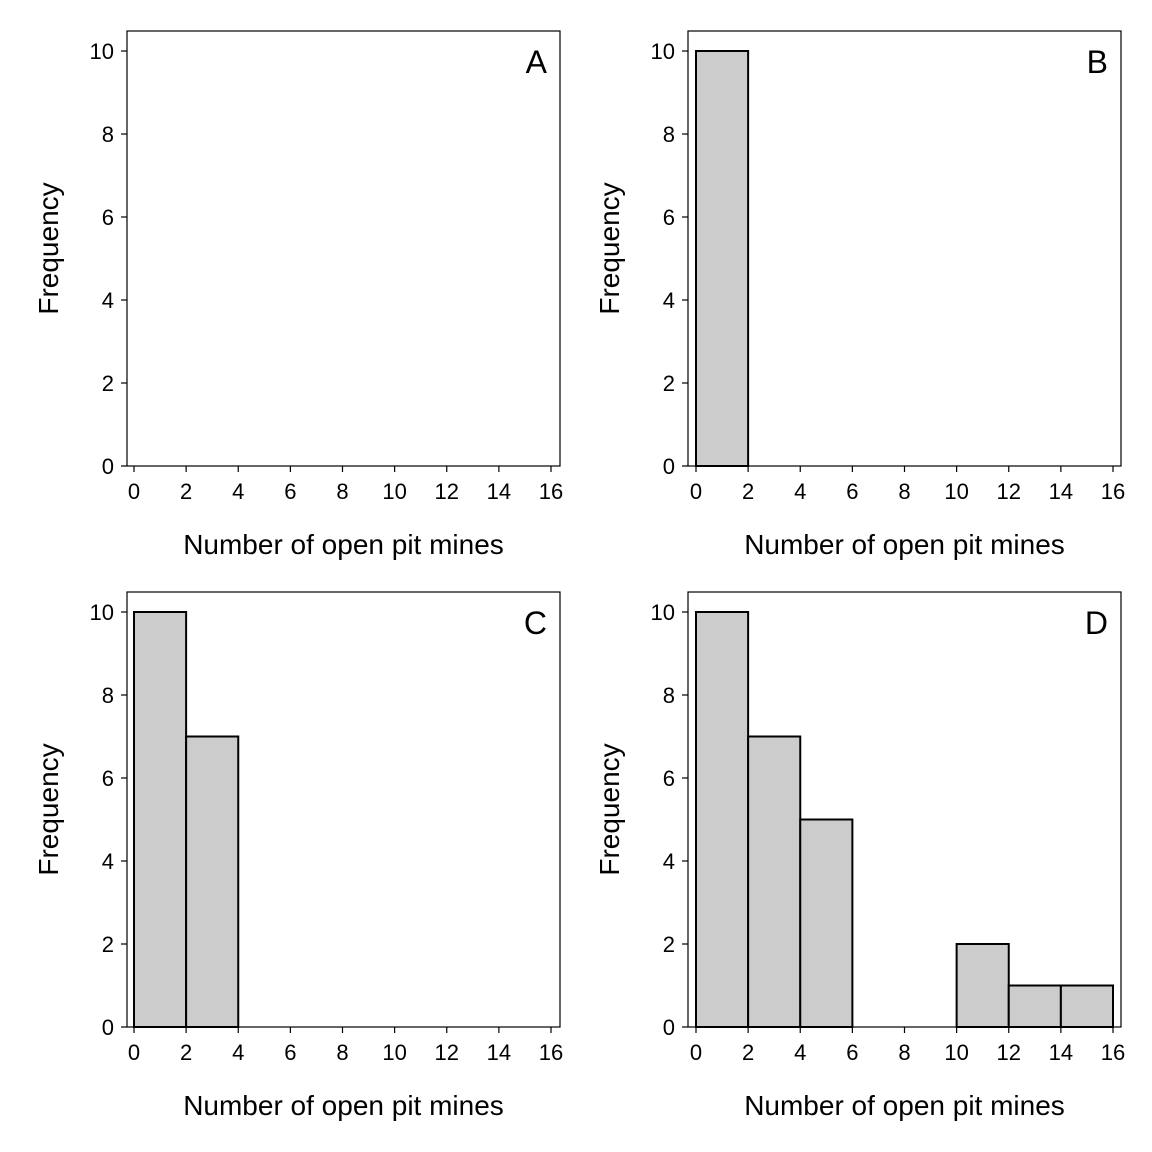 This screenshot has height=1152, width=1152. I want to click on panel-label: A, so click(537, 62).